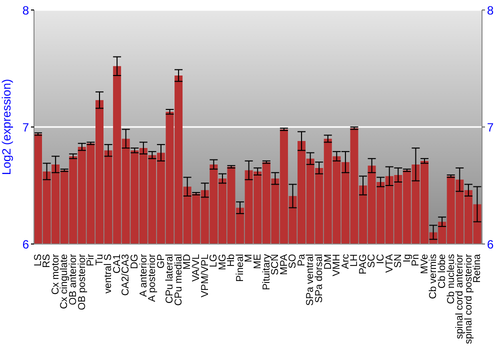 The height and width of the screenshot is (350, 500). I want to click on y-tick-label: 6, so click(26, 244).